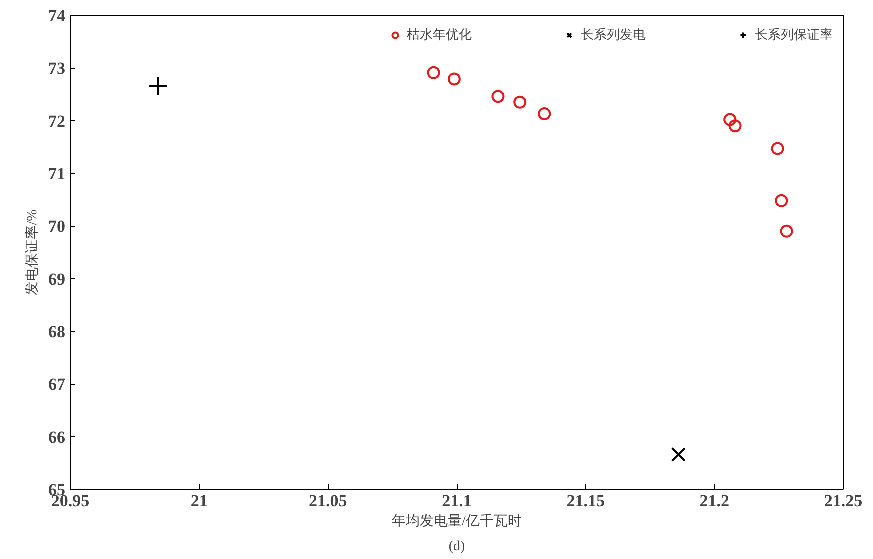  I want to click on legend-label: 枯水年优化, so click(439, 35).